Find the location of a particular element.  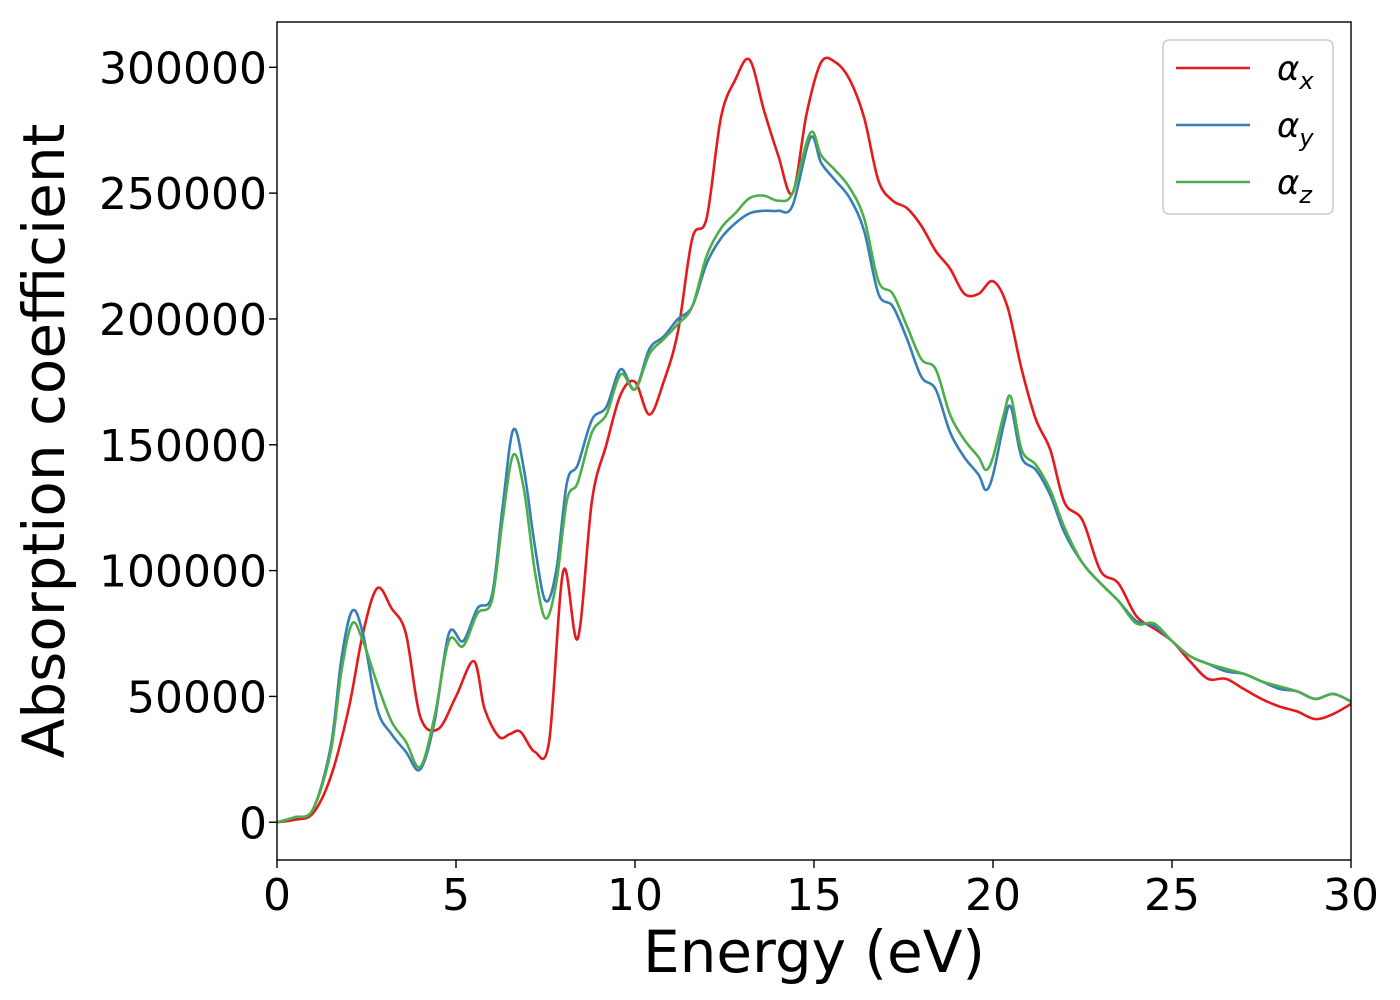

legend-label-z: αz is located at coordinates (1295, 186).